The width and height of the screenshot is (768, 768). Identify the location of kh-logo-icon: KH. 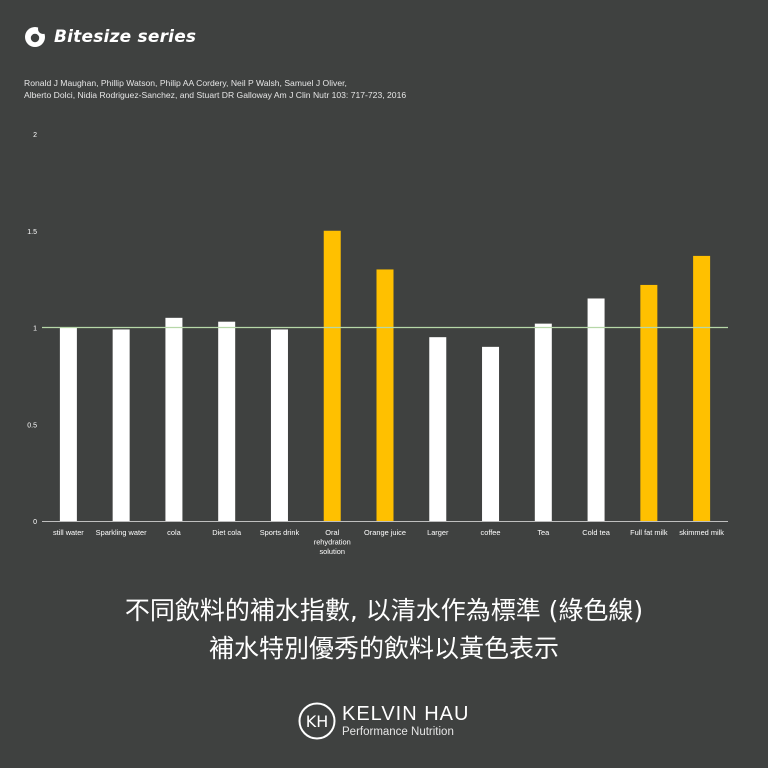
(317, 721).